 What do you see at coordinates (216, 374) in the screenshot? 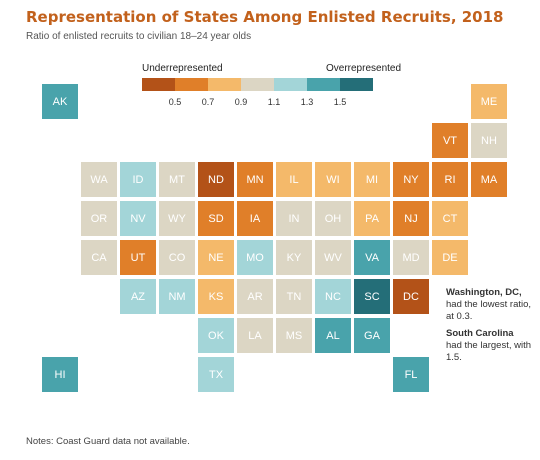
I see `state-tile-tx: TX` at bounding box center [216, 374].